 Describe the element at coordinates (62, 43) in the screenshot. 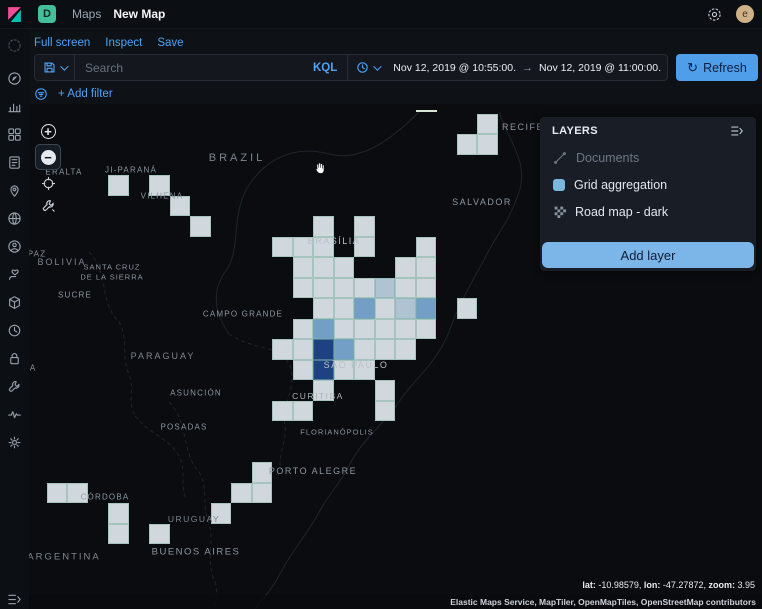

I see `menu-full-screen: Full screen` at that location.